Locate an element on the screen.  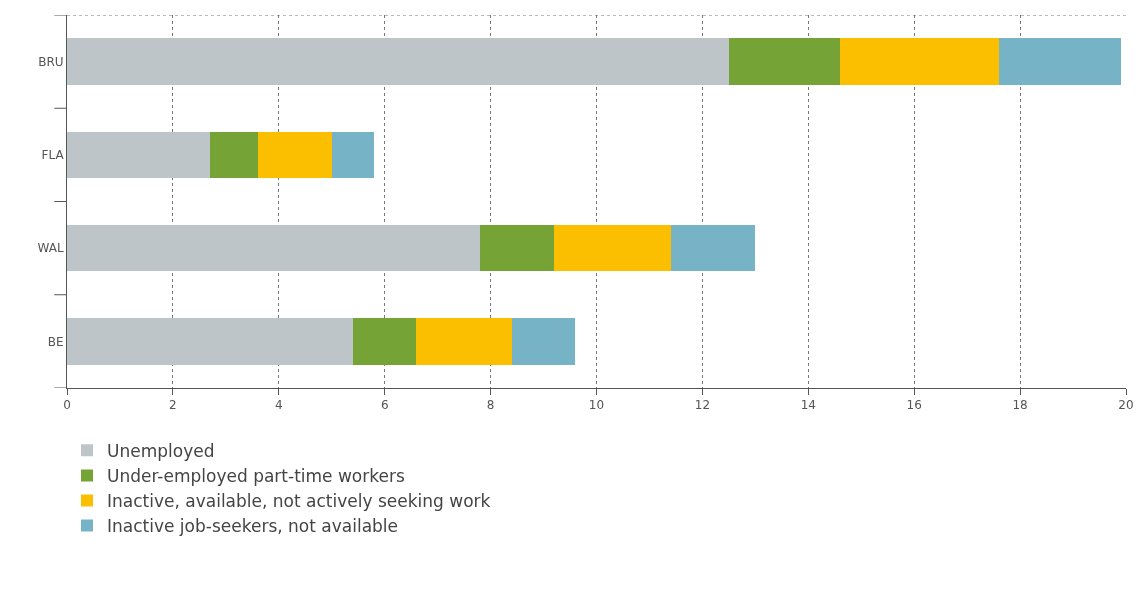
y-tick-label: FLA is located at coordinates (53, 155).